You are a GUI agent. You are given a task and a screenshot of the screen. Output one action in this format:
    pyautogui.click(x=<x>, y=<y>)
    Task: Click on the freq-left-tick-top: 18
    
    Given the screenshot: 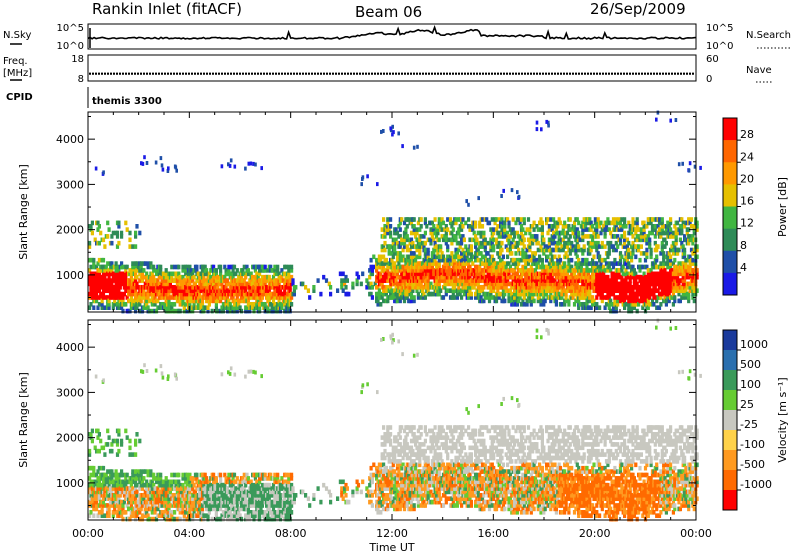 What is the action you would take?
    pyautogui.click(x=77, y=59)
    